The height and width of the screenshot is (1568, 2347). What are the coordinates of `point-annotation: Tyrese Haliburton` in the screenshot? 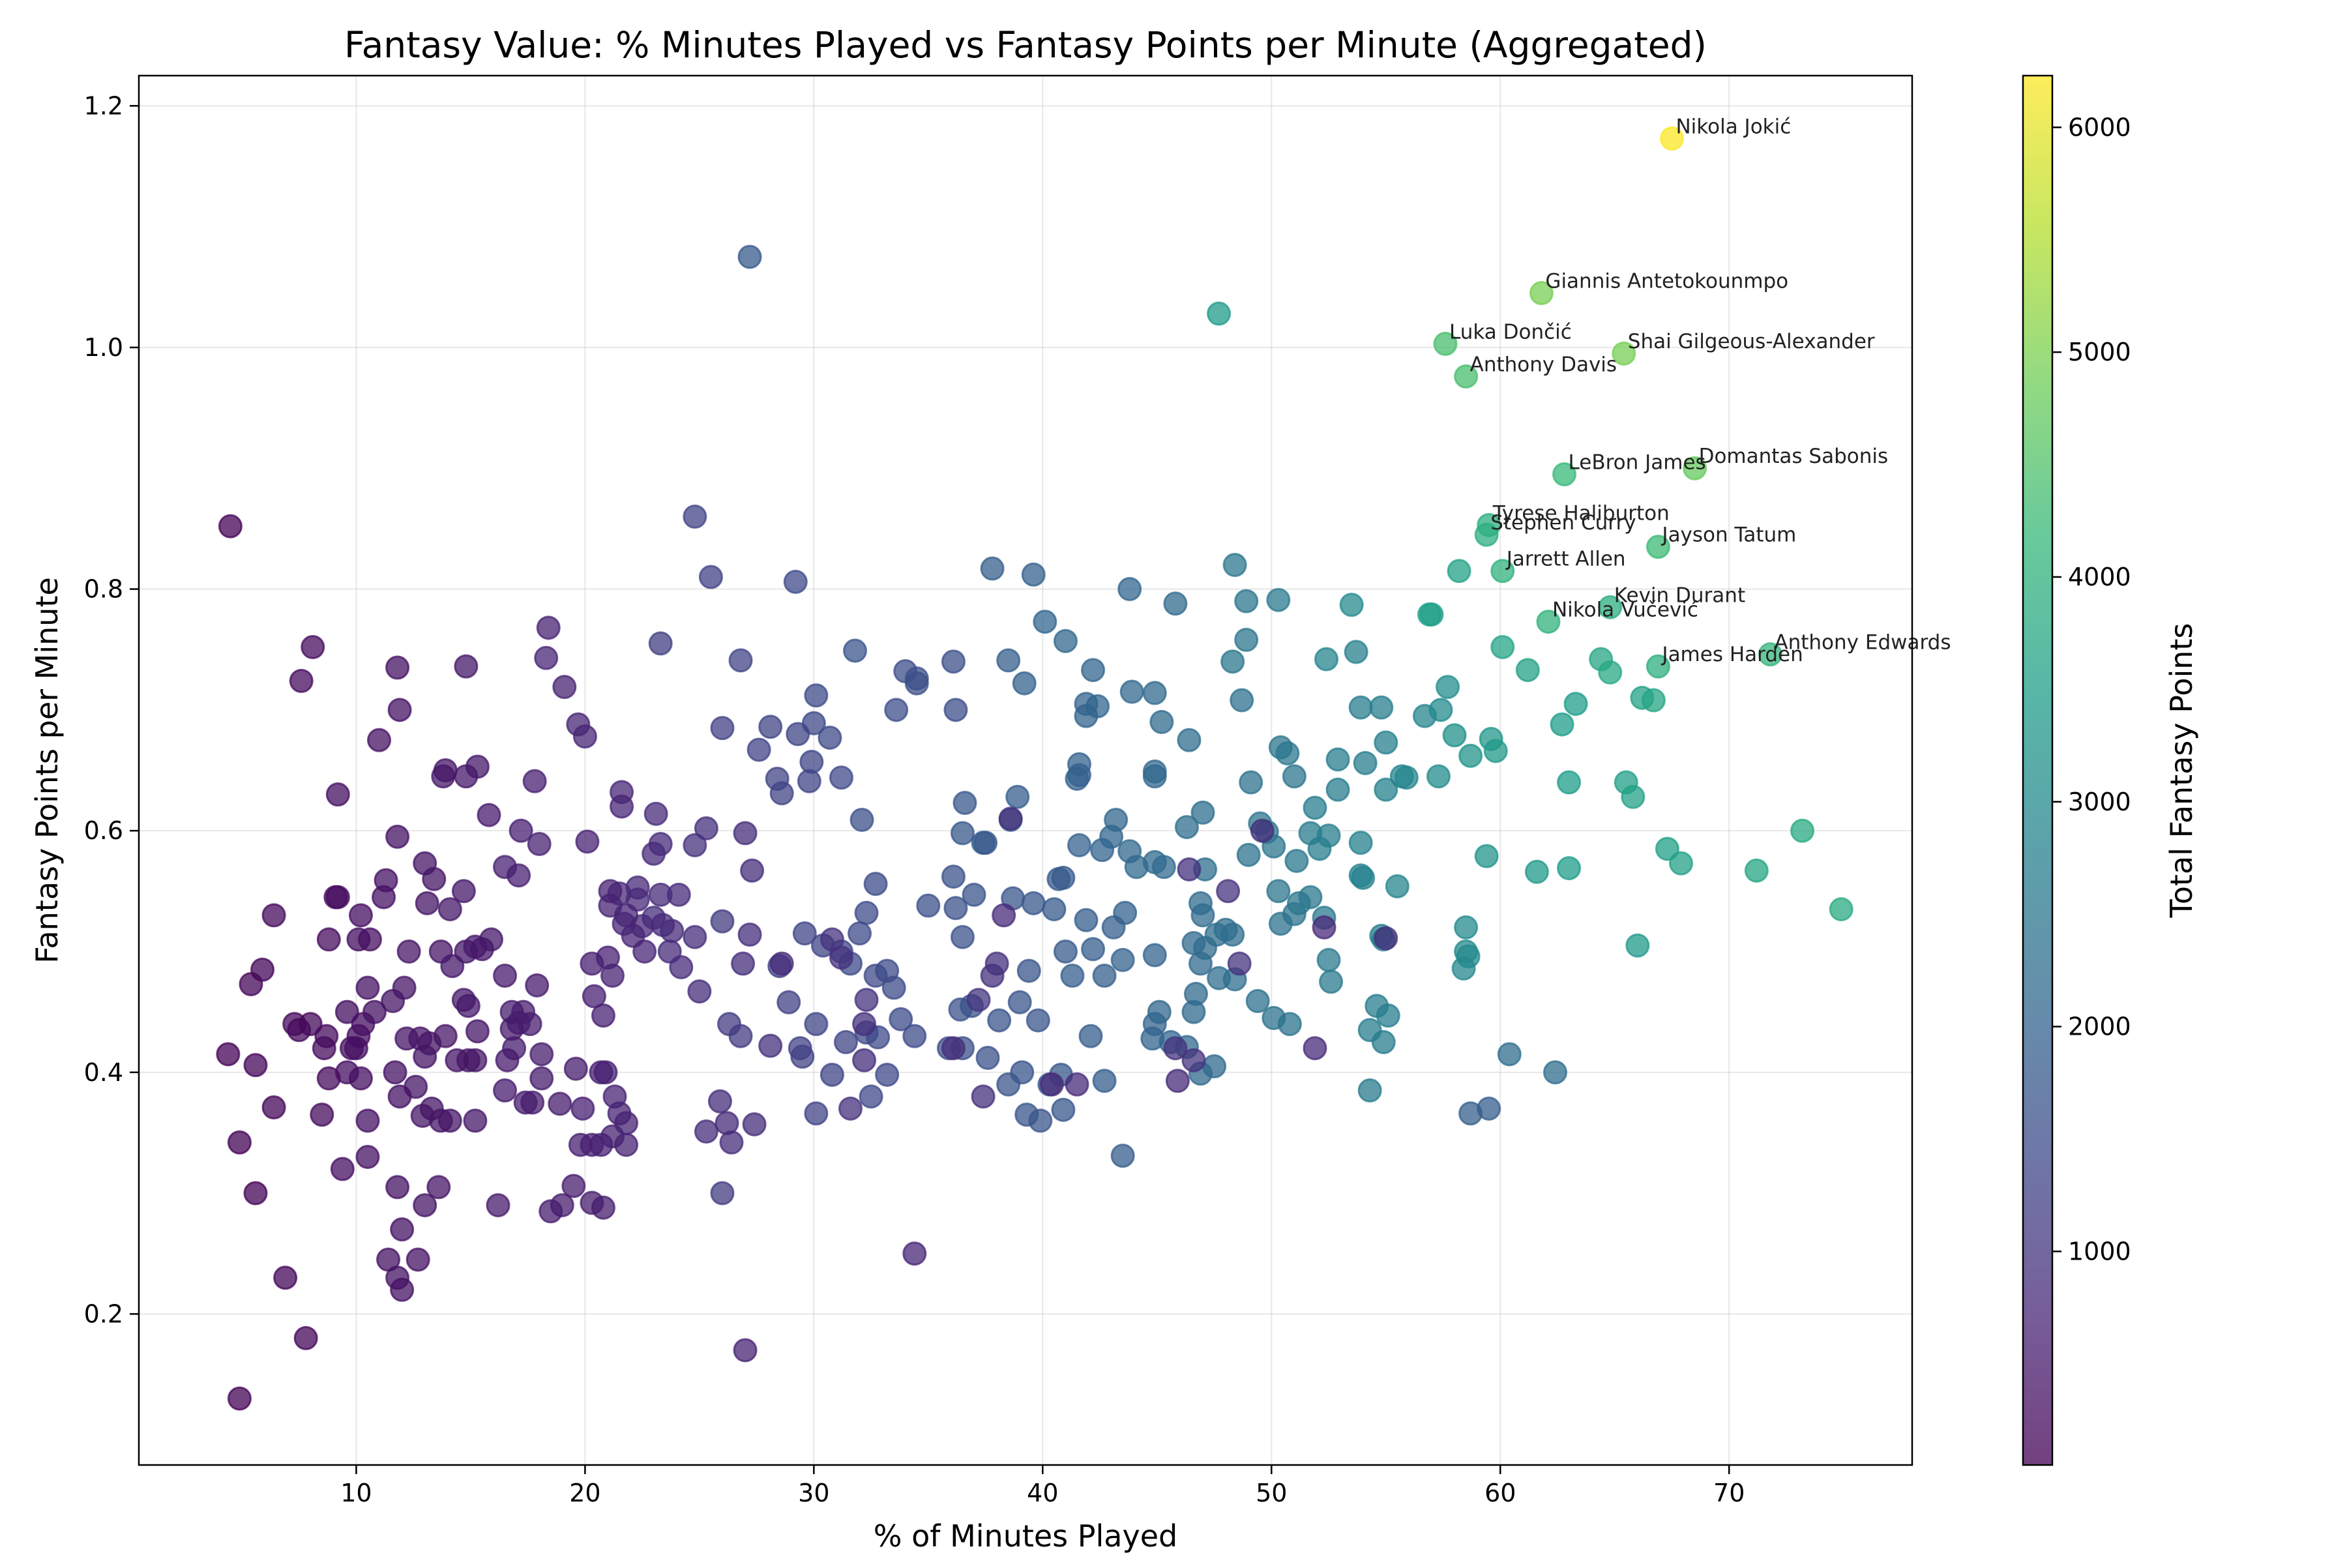 It's located at (1581, 513).